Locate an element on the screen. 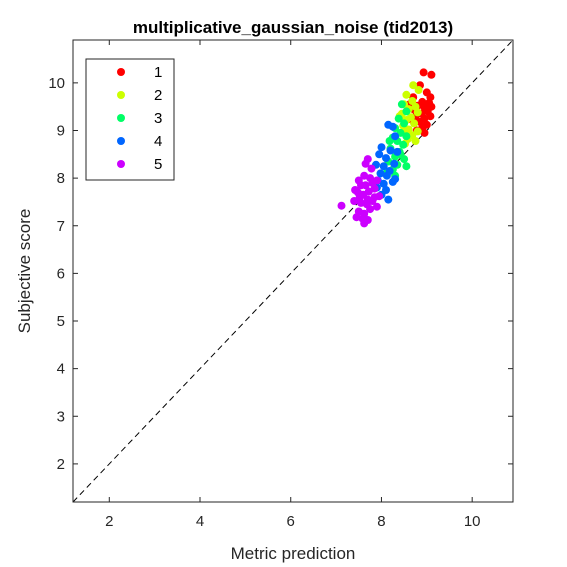 This screenshot has height=567, width=567. y-tick-label-7: 7 is located at coordinates (61, 226).